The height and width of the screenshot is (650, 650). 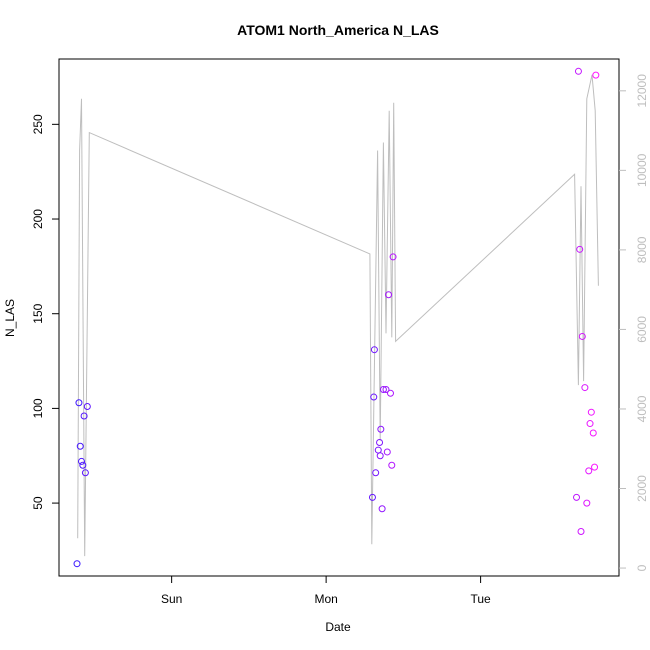 I want to click on y-axis-left: 50 100 150 200 250, so click(x=45, y=312).